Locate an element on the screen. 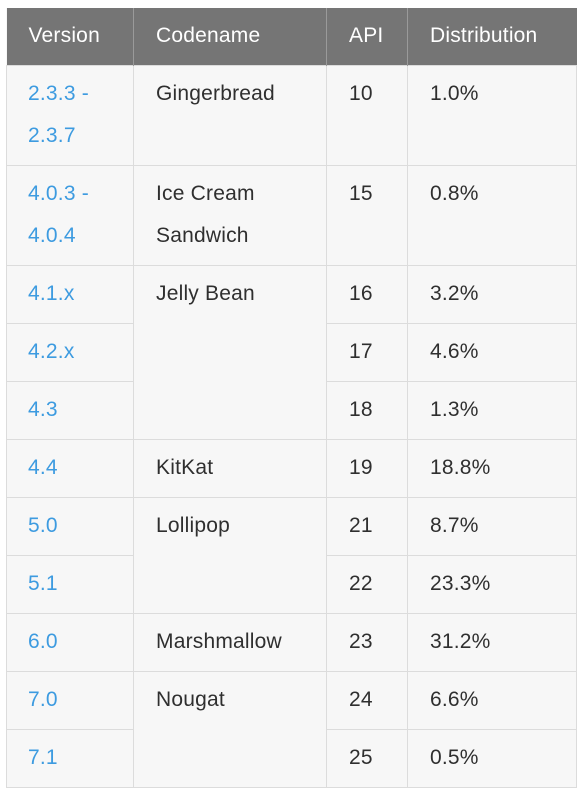 Image resolution: width=582 pixels, height=788 pixels. table-header: Version Codename API Distribution is located at coordinates (291, 36).